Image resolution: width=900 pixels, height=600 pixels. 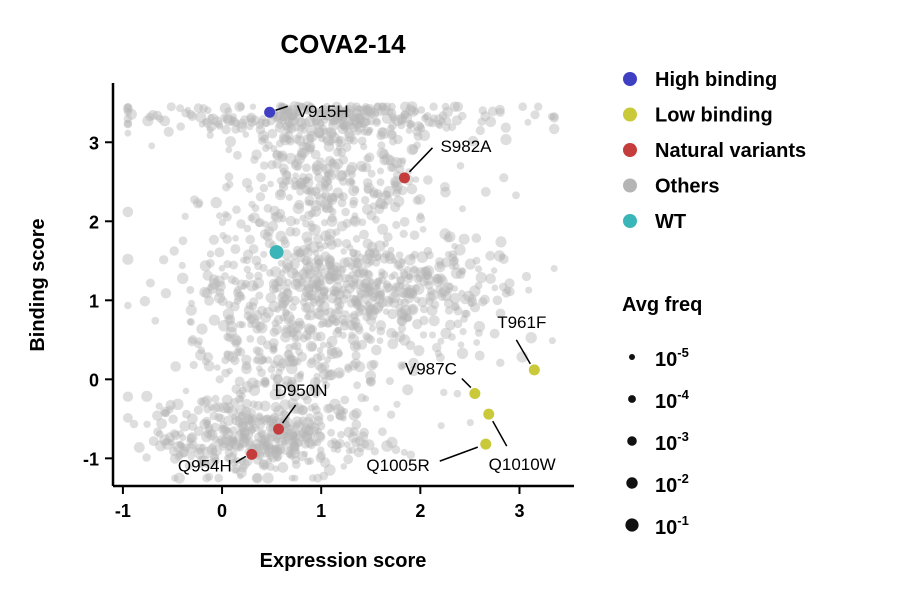 I want to click on size-label-base: 10, so click(x=666, y=360).